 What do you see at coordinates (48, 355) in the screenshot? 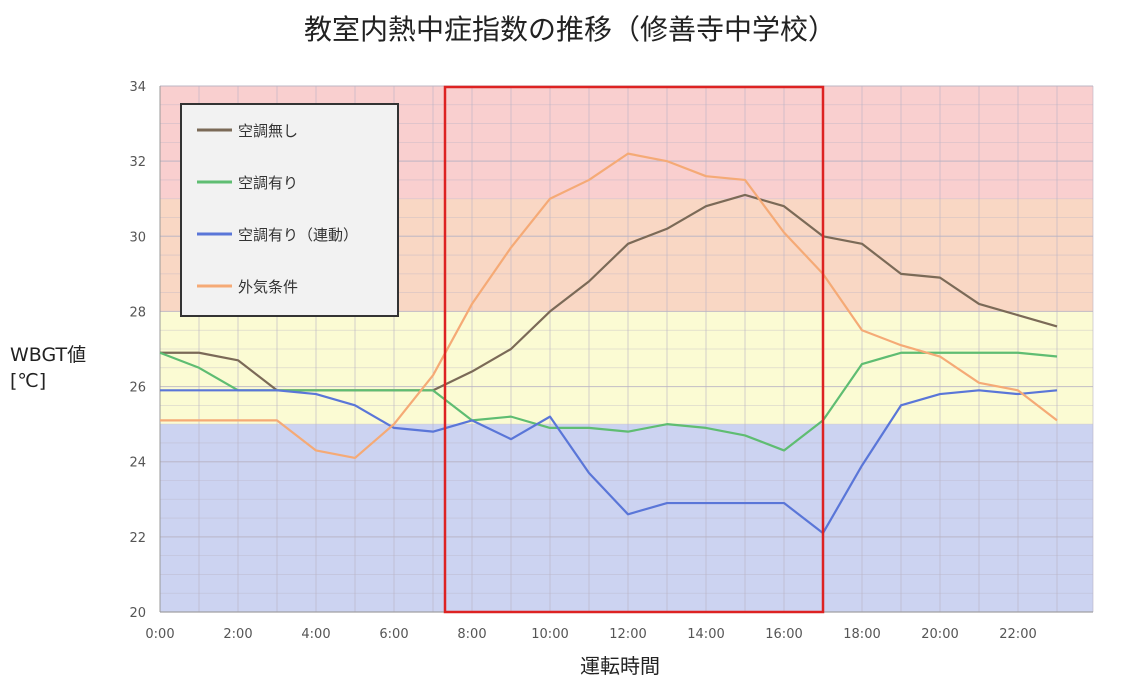
I see `y-axis-label-line1: WBGT値` at bounding box center [48, 355].